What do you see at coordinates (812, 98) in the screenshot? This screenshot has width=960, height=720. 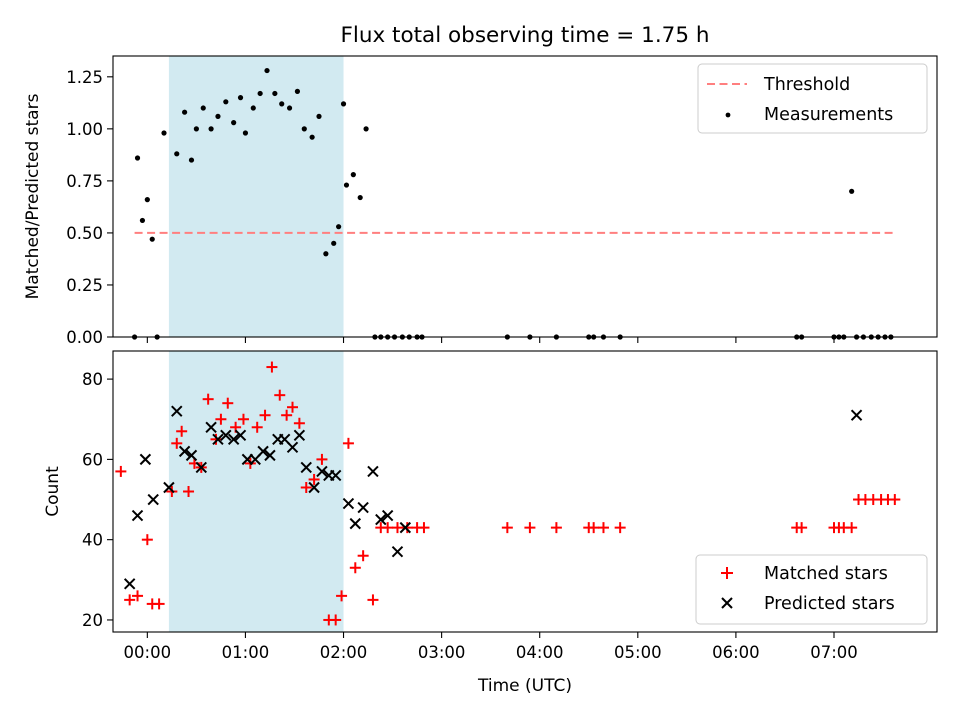 I see `top-legend: Threshold Measurements` at bounding box center [812, 98].